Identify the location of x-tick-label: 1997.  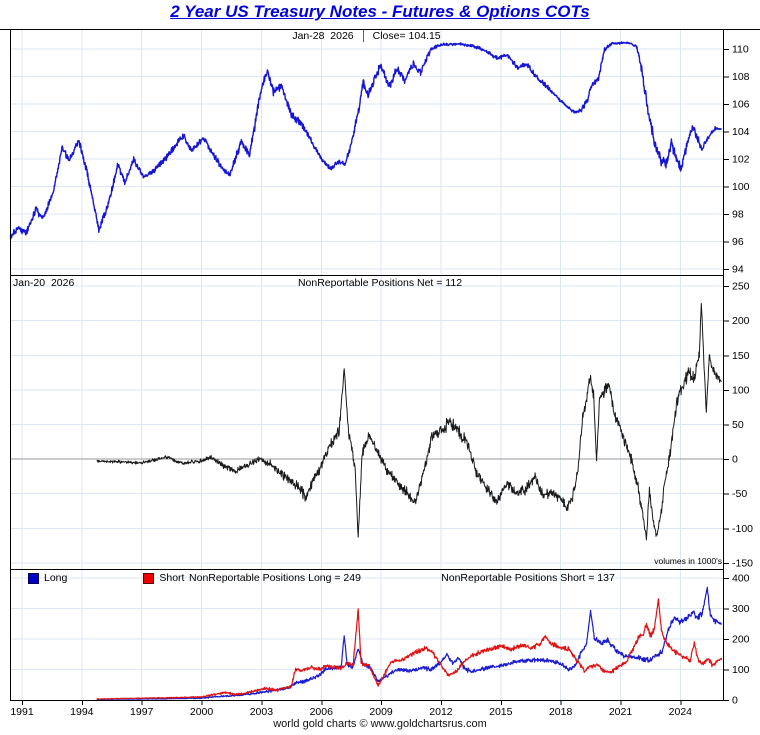
(142, 712).